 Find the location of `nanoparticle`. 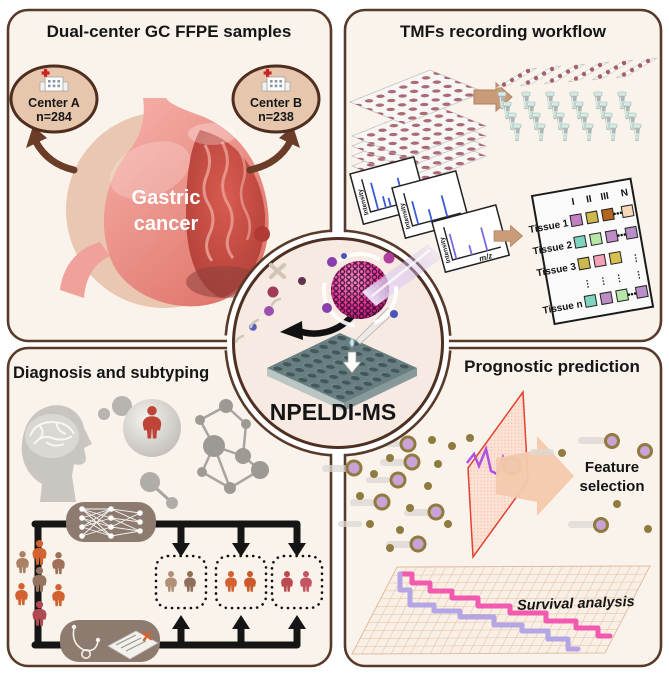

nanoparticle is located at coordinates (382, 286).